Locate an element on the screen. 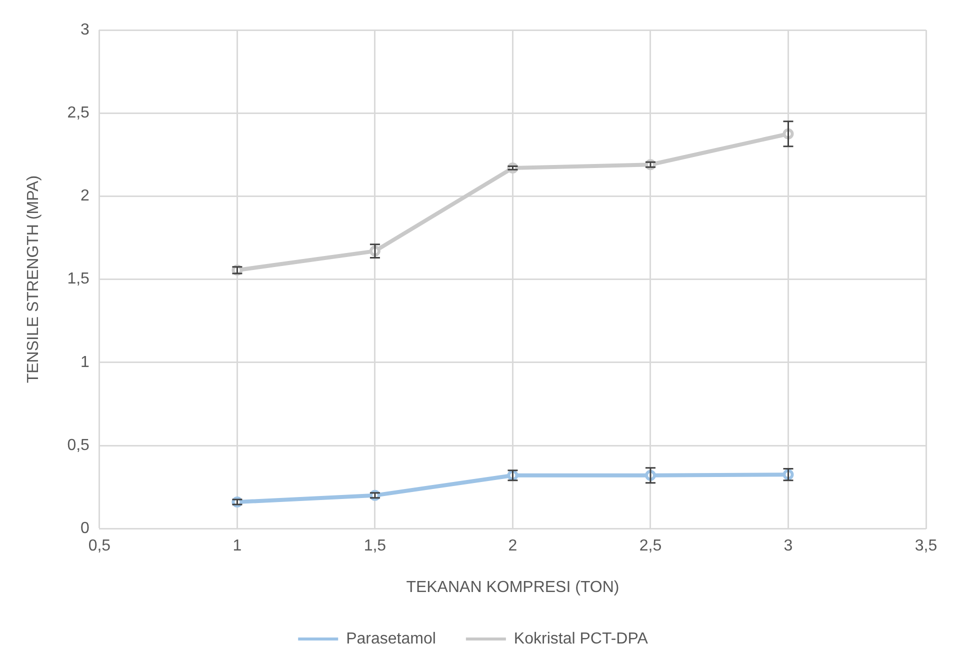 The width and height of the screenshot is (956, 672). legend-label: Kokristal PCT-DPA is located at coordinates (581, 639).